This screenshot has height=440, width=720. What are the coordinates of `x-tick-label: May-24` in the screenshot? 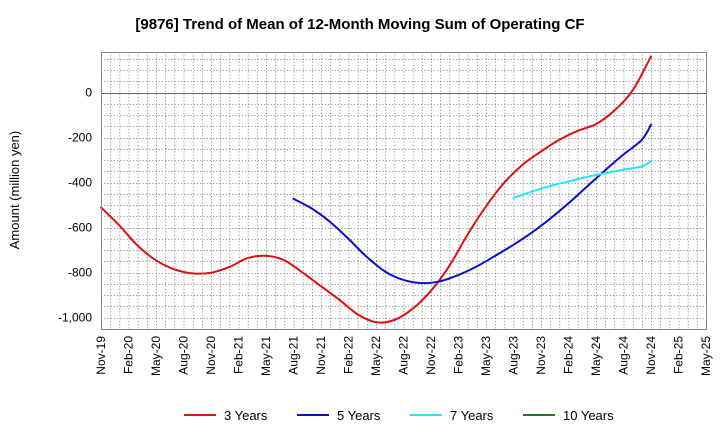 It's located at (596, 356).